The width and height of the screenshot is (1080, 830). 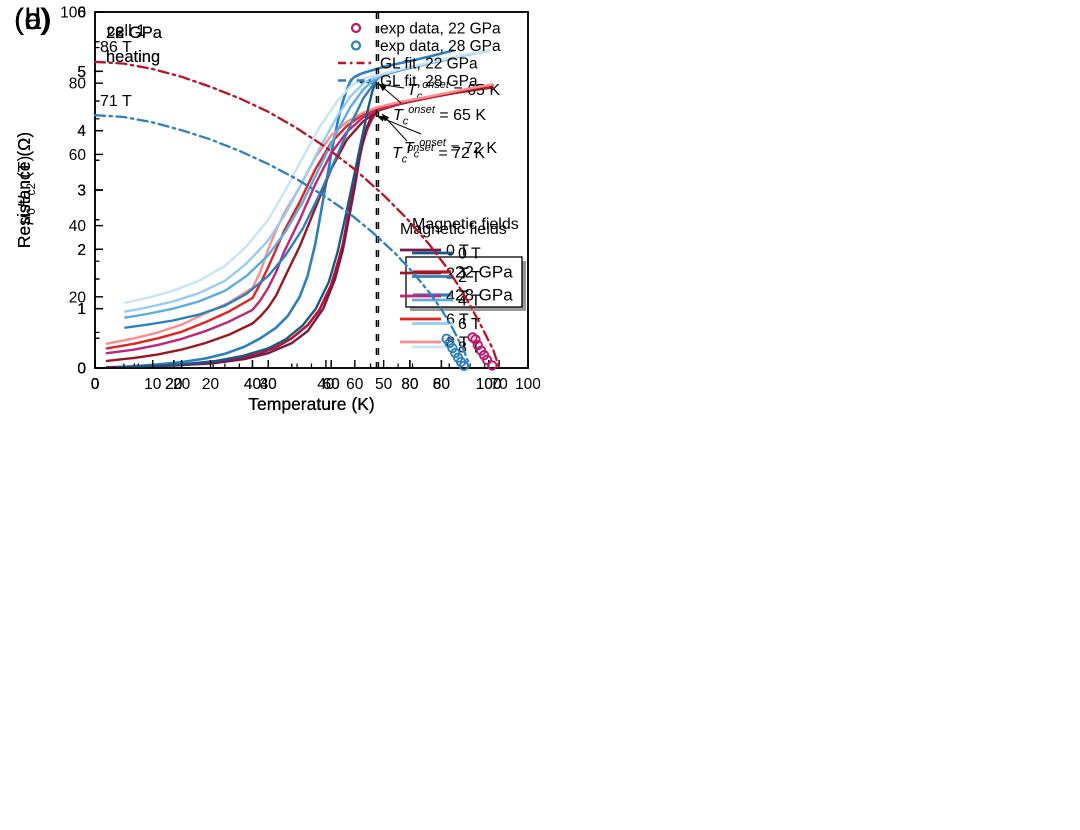 I want to click on legend: 22 GPa 28 GPa, so click(x=465, y=283).